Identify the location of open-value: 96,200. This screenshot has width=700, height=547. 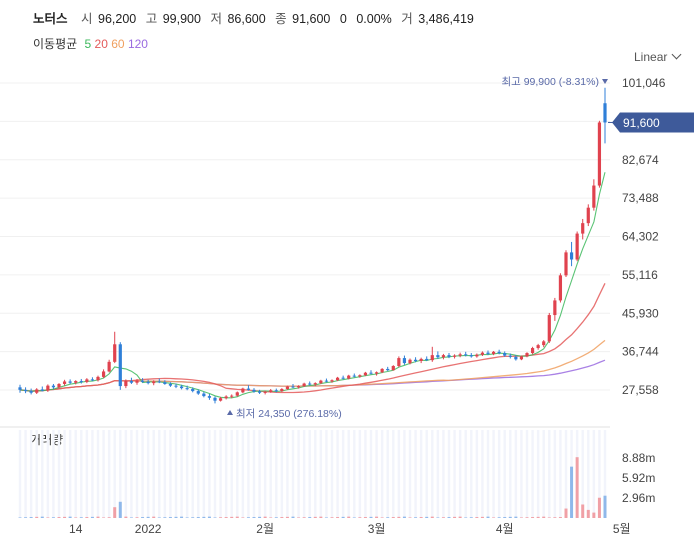
(117, 19).